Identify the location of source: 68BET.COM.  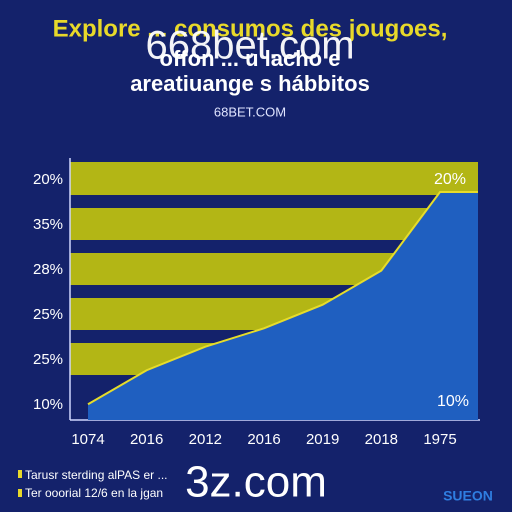
(250, 111).